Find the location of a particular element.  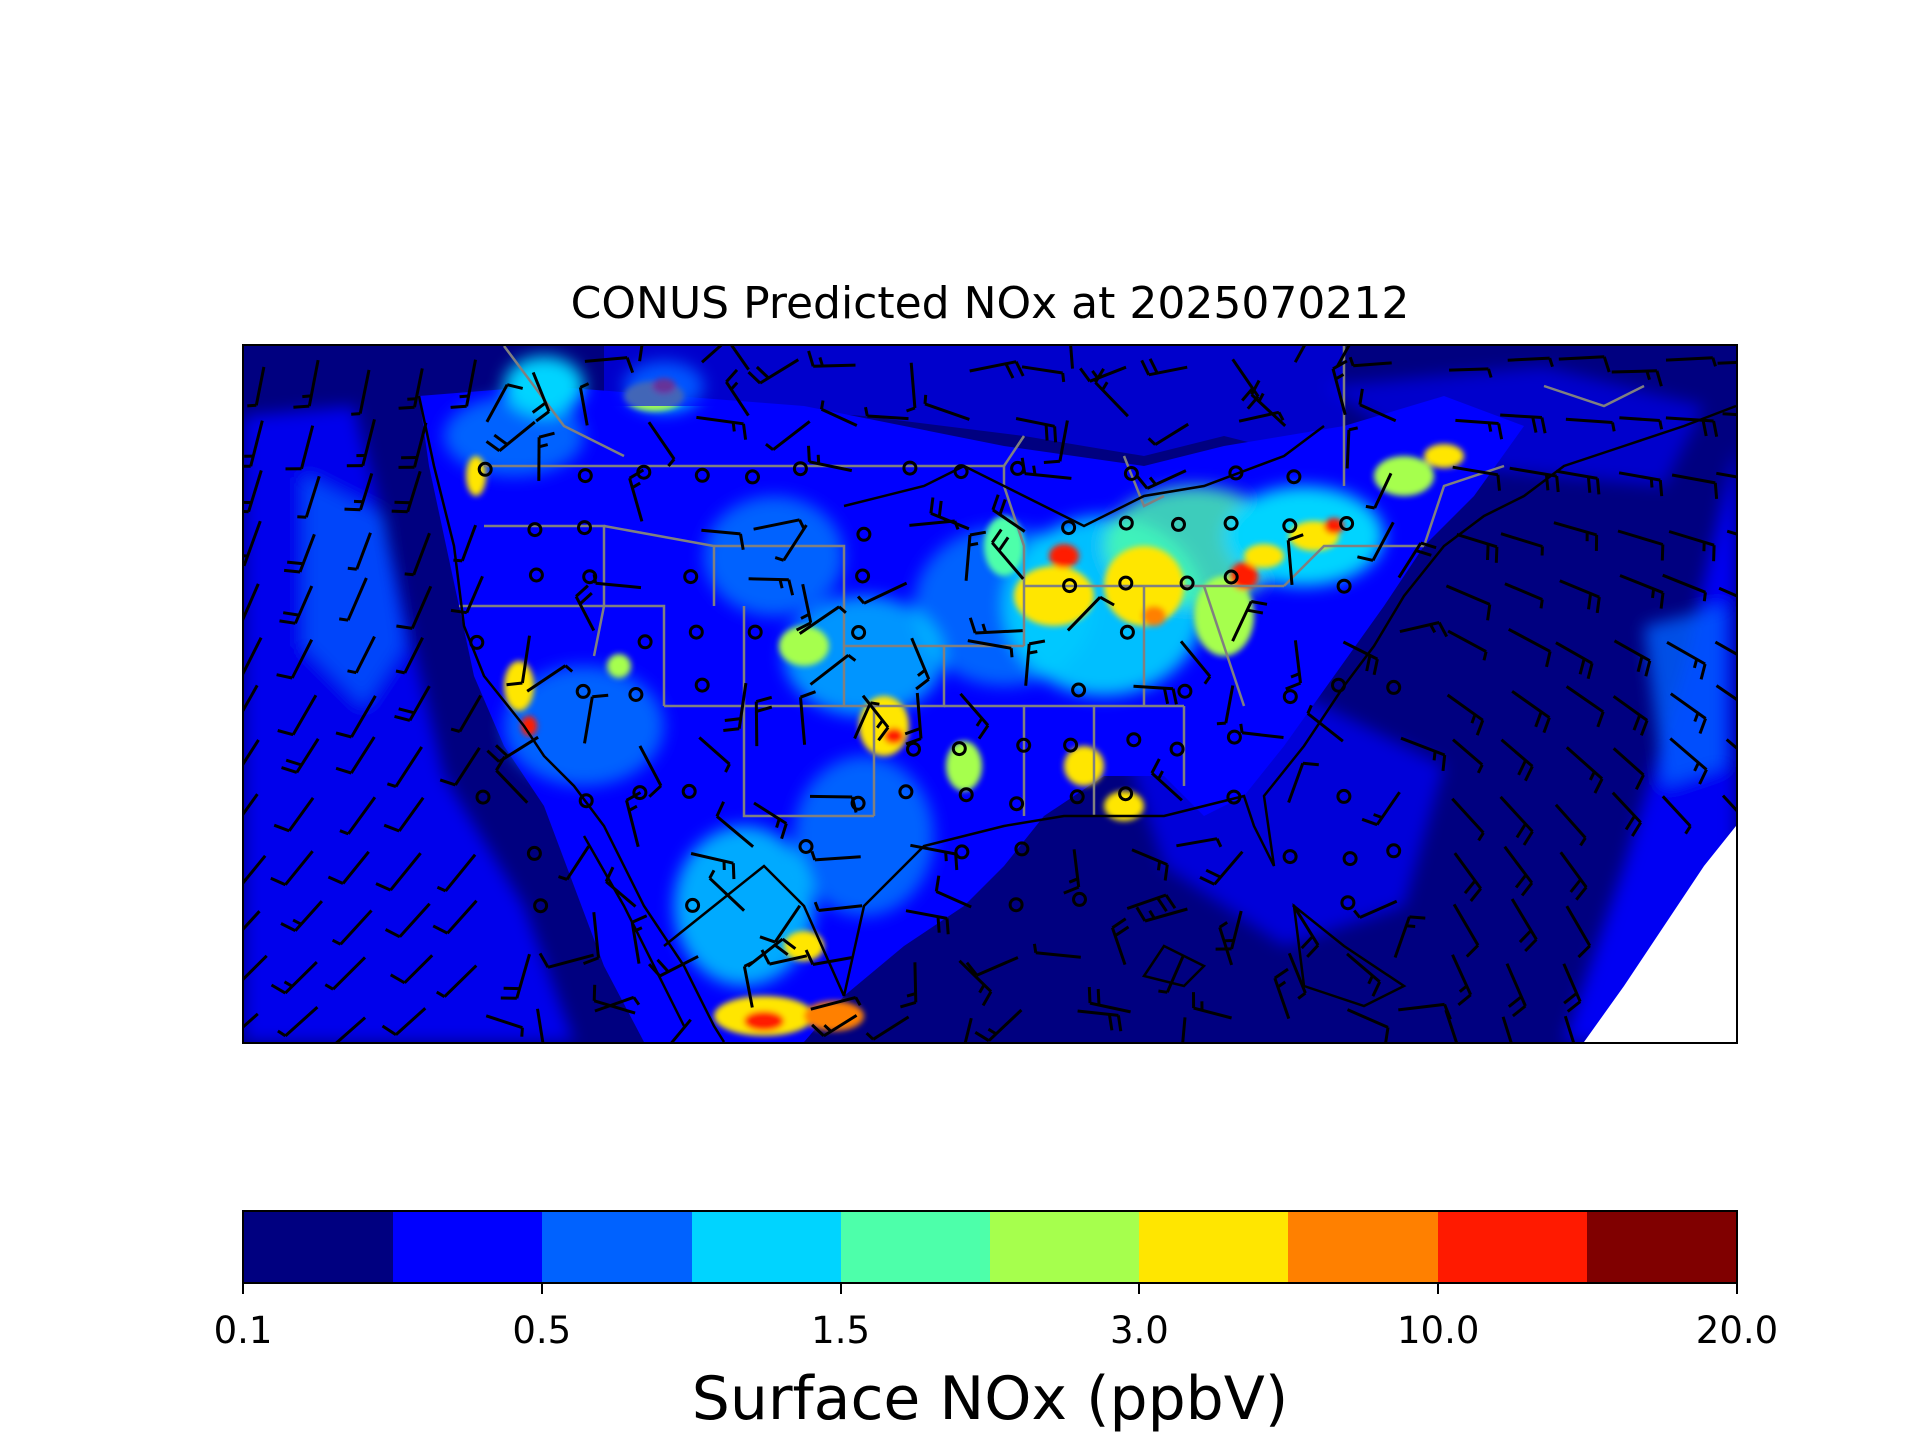

colorbar-tick-label: 0.5 is located at coordinates (542, 1330).